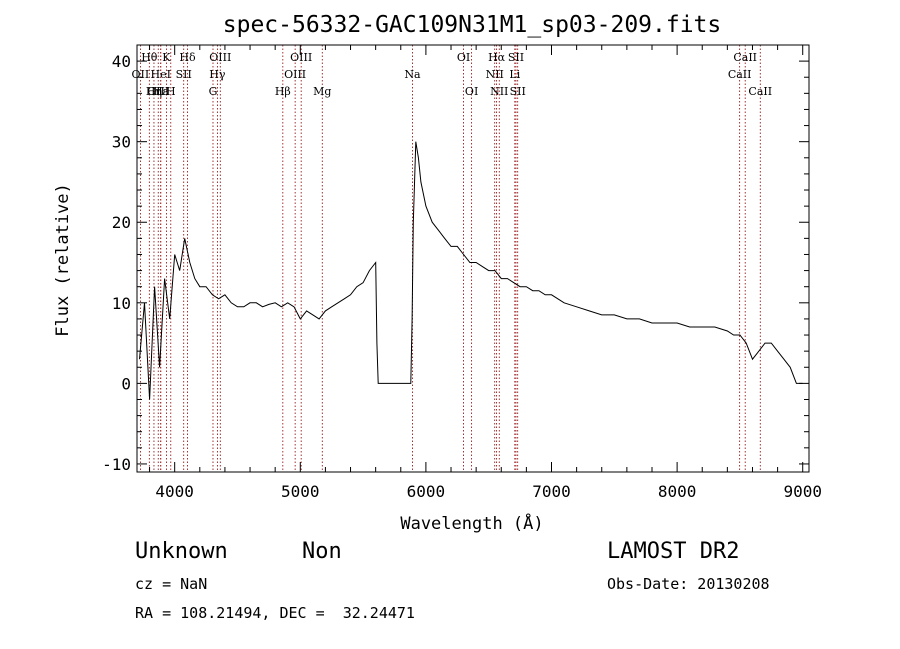 The width and height of the screenshot is (900, 649). I want to click on marker-label: Hβ, so click(283, 91).